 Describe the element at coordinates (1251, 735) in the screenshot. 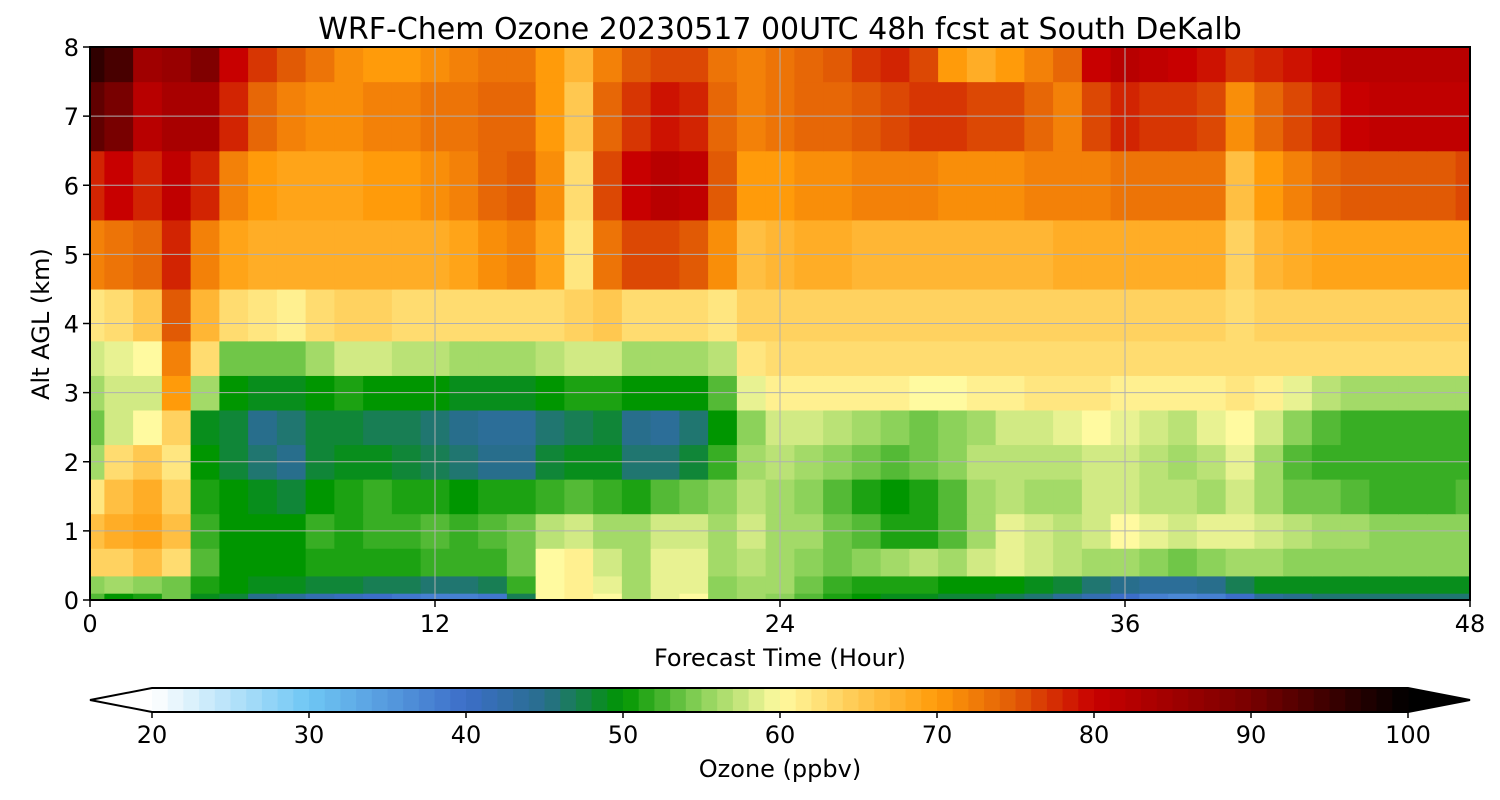

I see `colorbar-tick-label: 90` at that location.